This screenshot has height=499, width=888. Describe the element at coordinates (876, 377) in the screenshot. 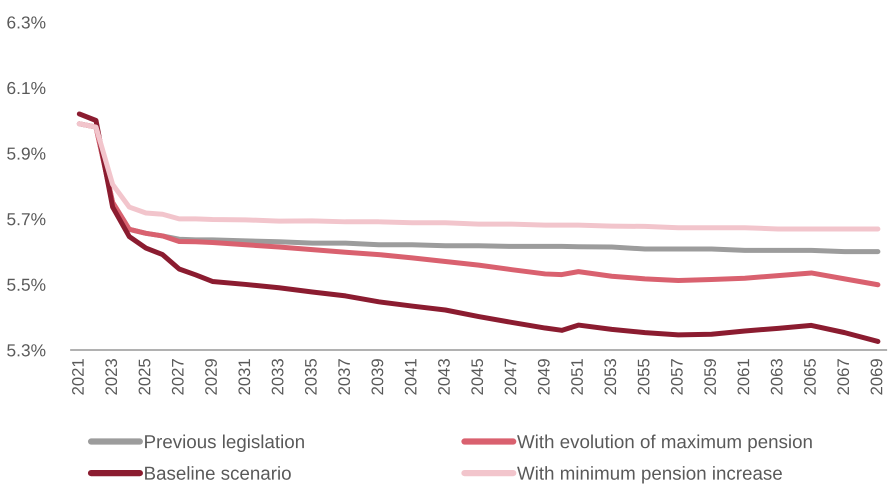

I see `x-tick-label: 2069` at that location.